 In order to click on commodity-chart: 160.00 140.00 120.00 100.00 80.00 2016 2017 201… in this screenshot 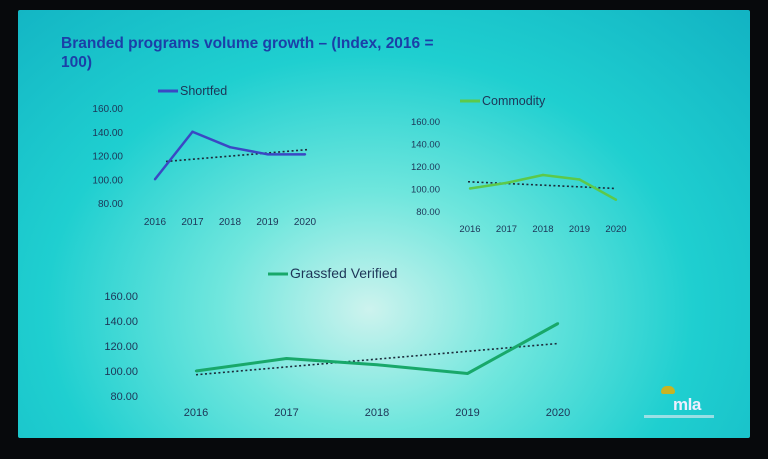, I will do `click(519, 164)`.